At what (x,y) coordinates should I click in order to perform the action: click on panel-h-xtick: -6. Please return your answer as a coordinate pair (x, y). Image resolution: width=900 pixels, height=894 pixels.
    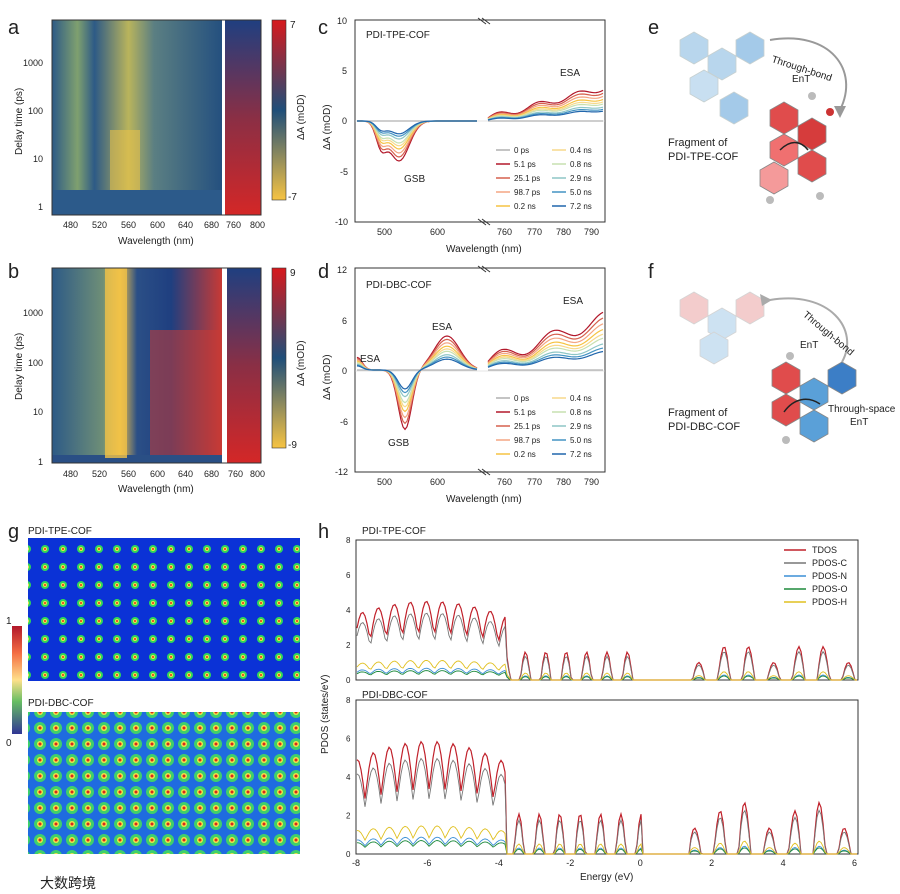
    Looking at the image, I should click on (427, 863).